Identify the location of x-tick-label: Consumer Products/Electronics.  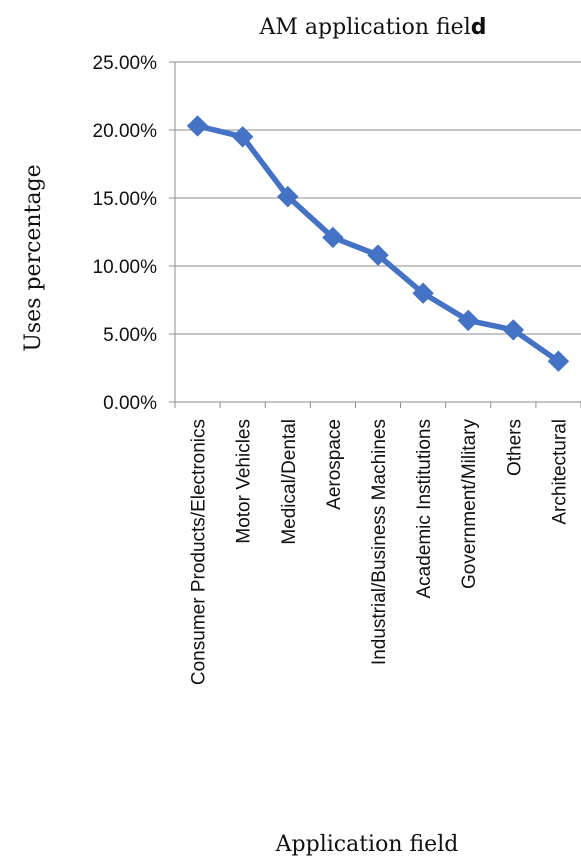
(199, 552).